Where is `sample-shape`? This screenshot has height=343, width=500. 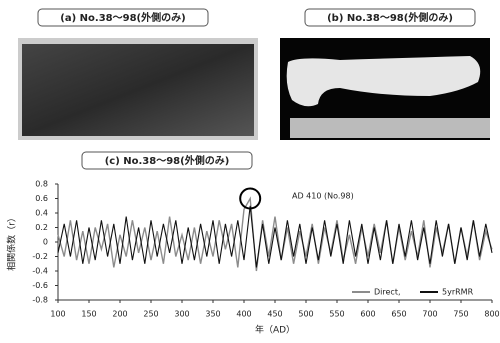
sample-shape is located at coordinates (383, 81).